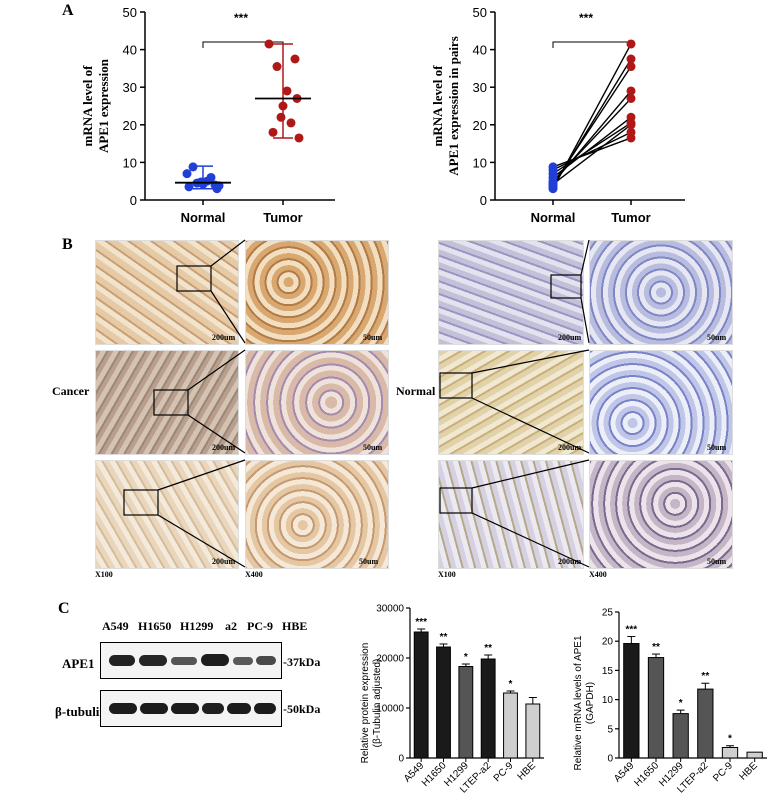 This screenshot has width=777, height=811. Describe the element at coordinates (81, 711) in the screenshot. I see `blot-row-label-tubulin: β-tubulin` at that location.